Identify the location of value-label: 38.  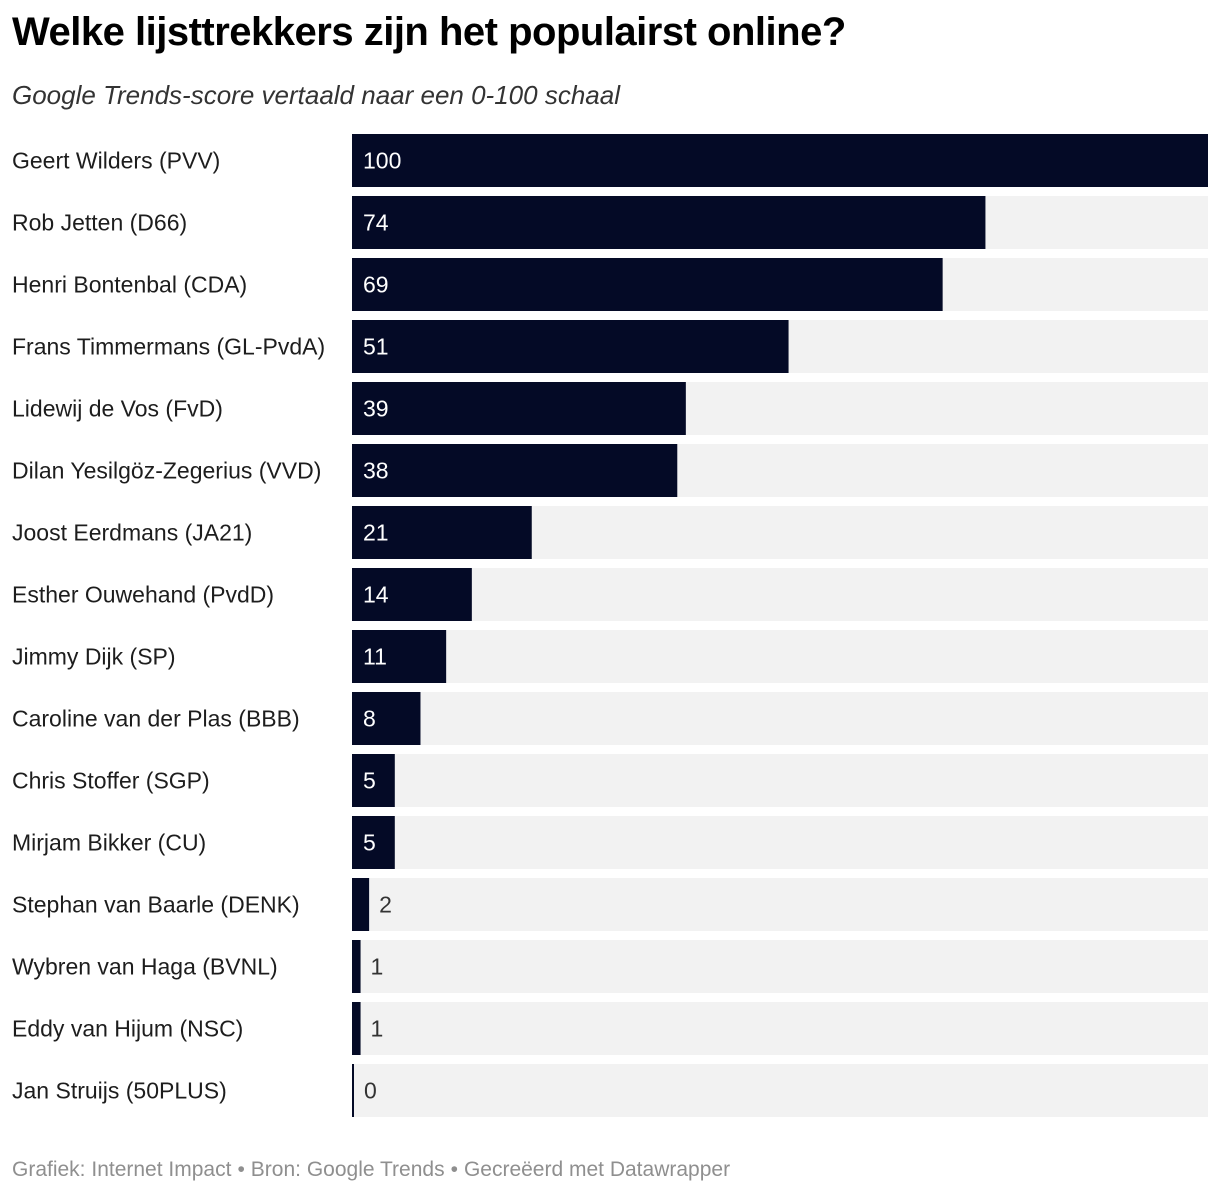
(376, 471).